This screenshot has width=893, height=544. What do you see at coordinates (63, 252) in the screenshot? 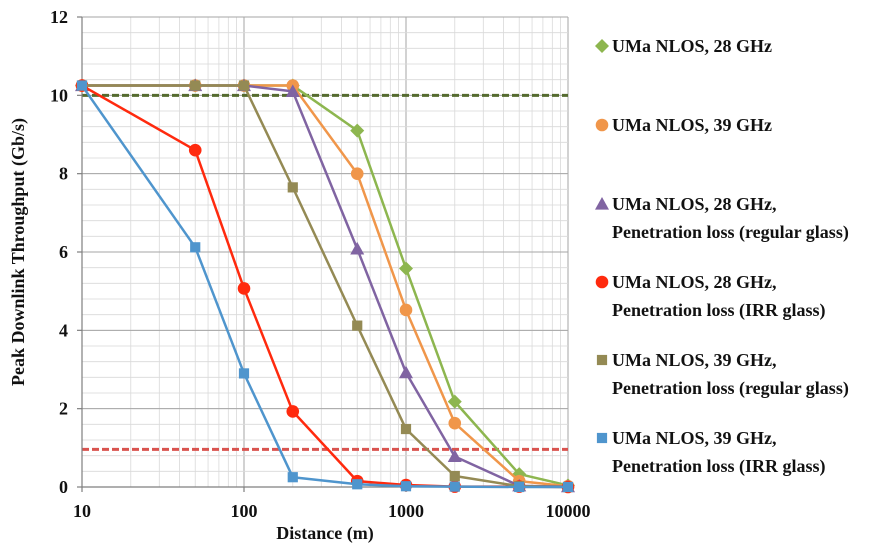
I see `y-tick-label: 6` at bounding box center [63, 252].